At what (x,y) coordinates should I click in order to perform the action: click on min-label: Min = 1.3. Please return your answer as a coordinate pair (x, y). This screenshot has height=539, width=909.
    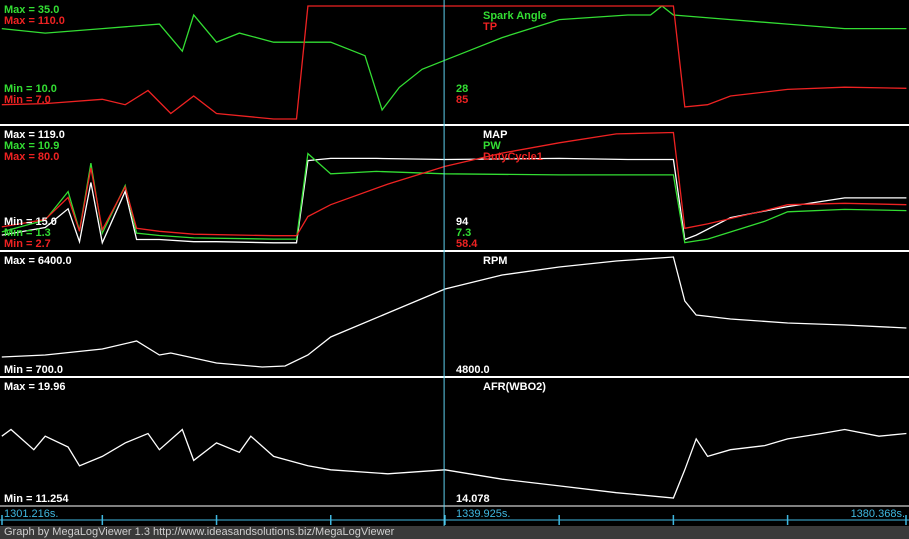
    Looking at the image, I should click on (27, 233).